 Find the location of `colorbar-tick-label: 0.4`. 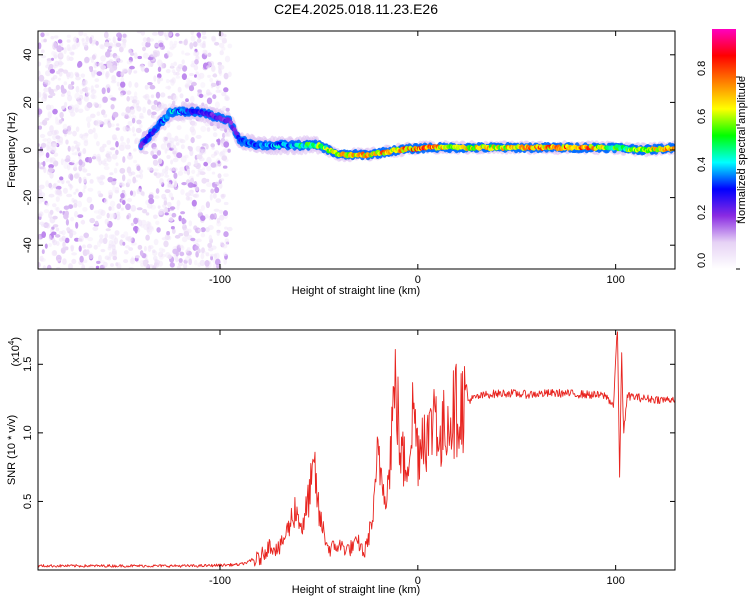

colorbar-tick-label: 0.4 is located at coordinates (702, 164).